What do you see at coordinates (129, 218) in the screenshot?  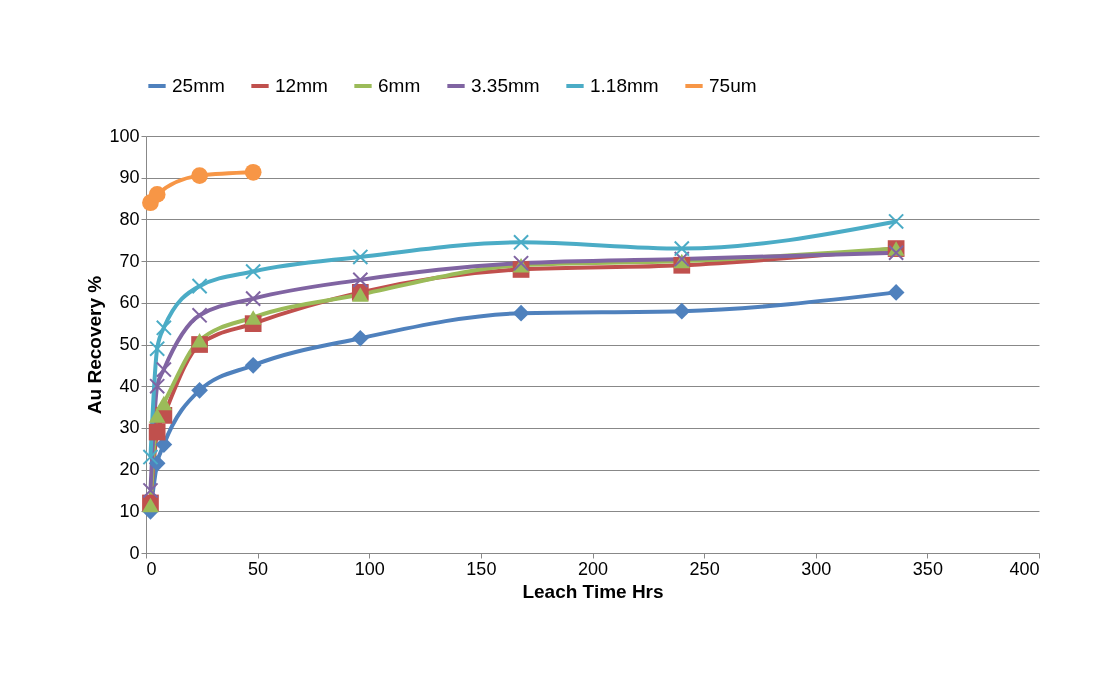 I see `y-tick-label: 80` at bounding box center [129, 218].